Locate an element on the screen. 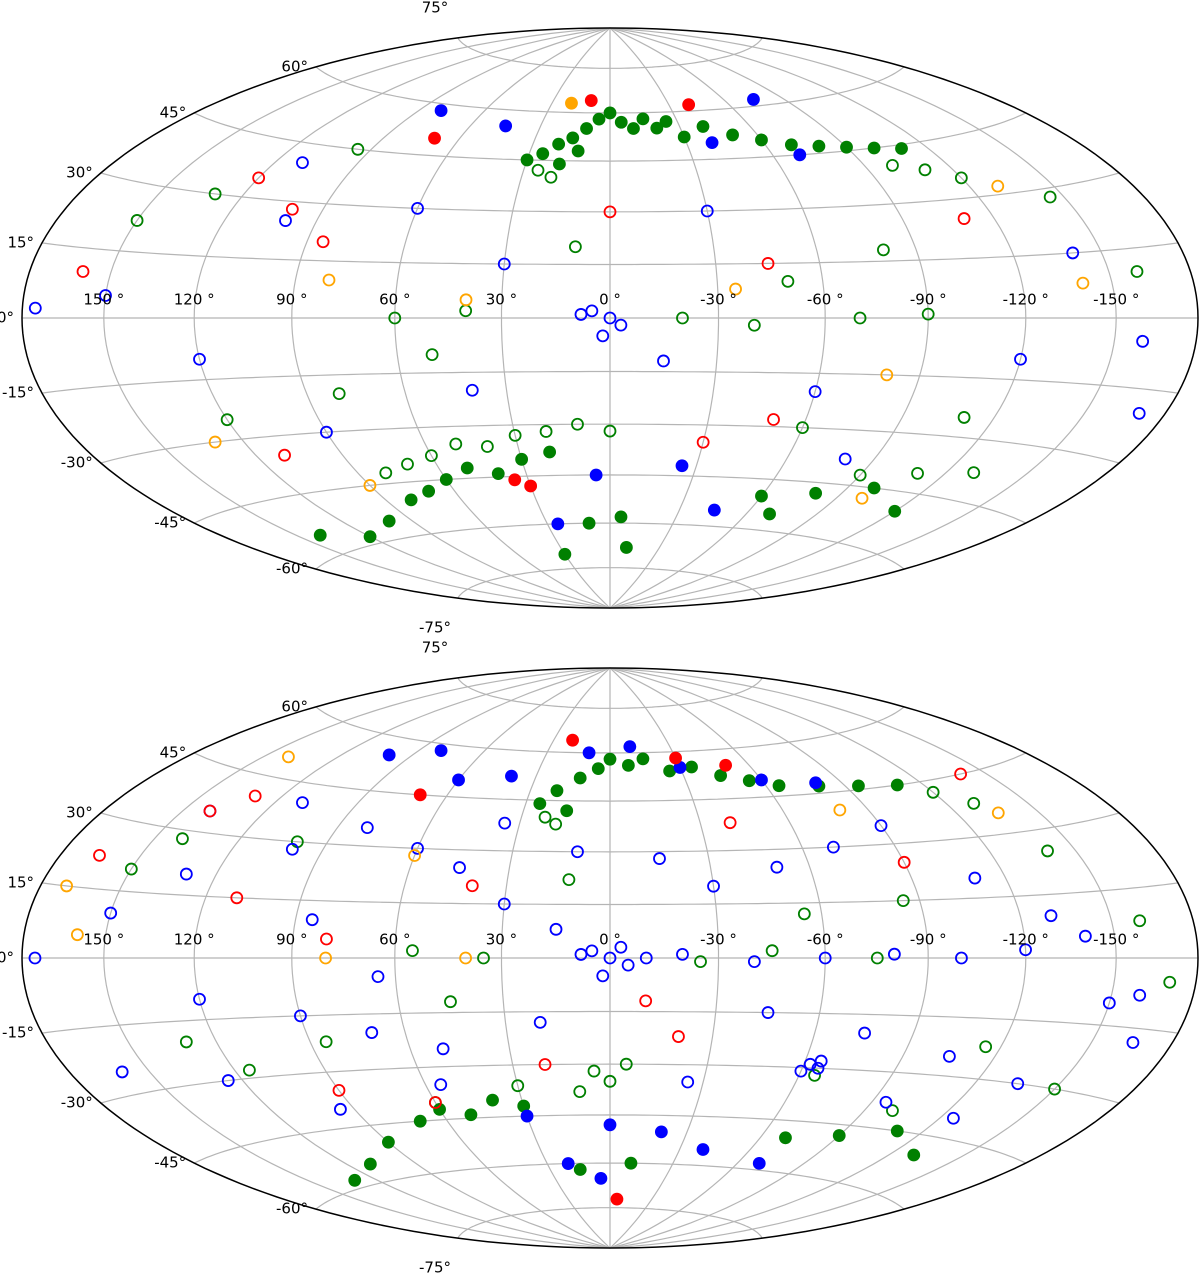 This screenshot has height=1275, width=1200. x-tick-label: -90 ° is located at coordinates (928, 940).